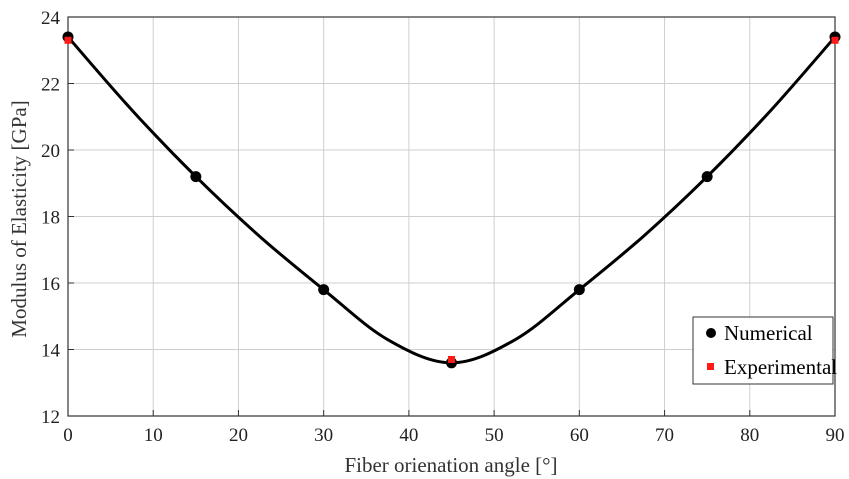  Describe the element at coordinates (494, 435) in the screenshot. I see `x-tick-label: 50` at that location.